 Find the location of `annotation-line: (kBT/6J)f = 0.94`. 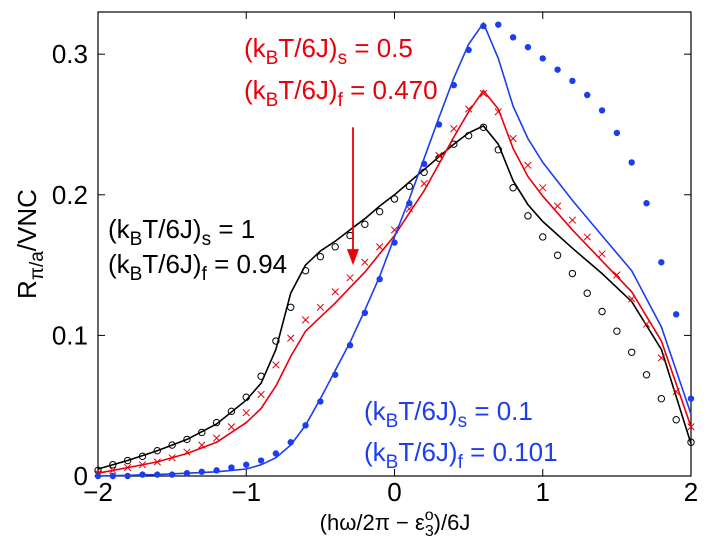

annotation-line: (kBT/6J)f = 0.94 is located at coordinates (197, 267).